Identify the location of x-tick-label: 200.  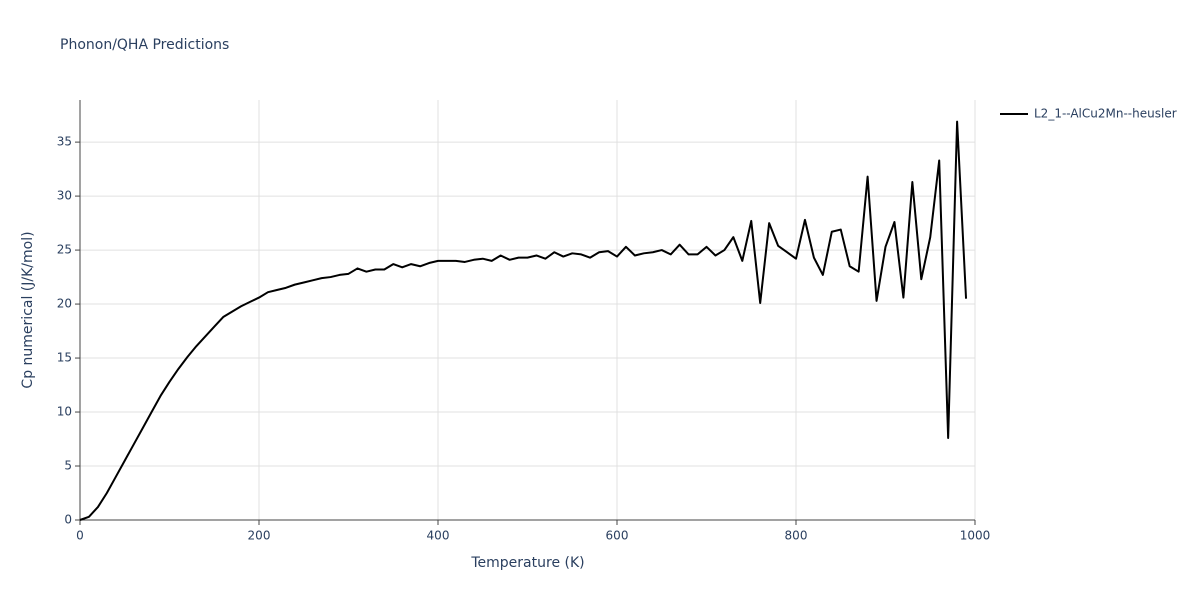
(259, 536).